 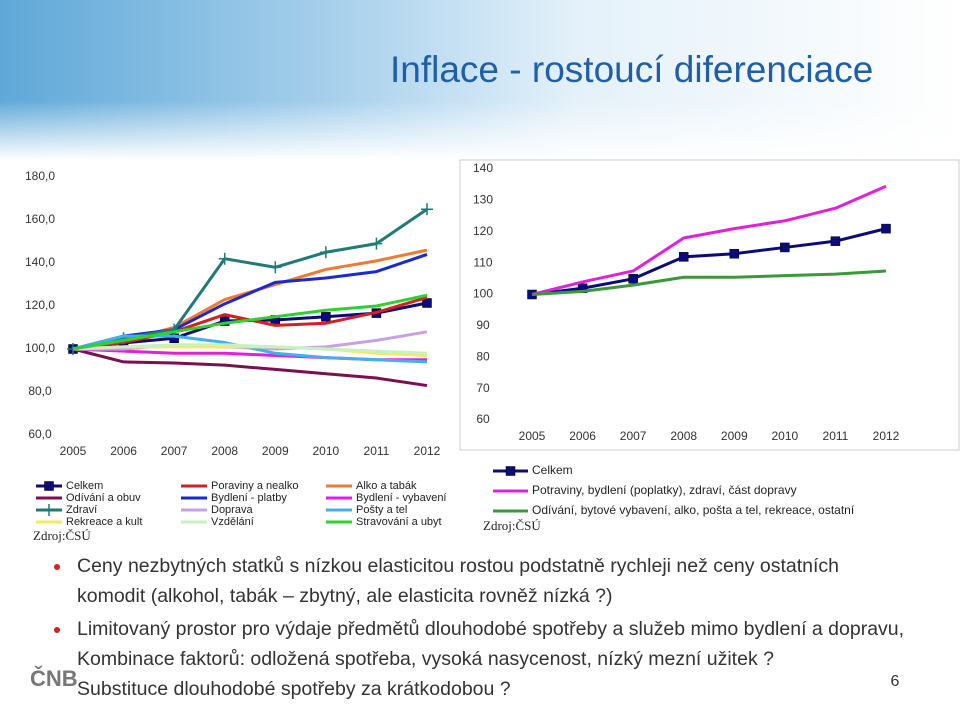 I want to click on legend-label: Poraviny a nealko, so click(x=254, y=486).